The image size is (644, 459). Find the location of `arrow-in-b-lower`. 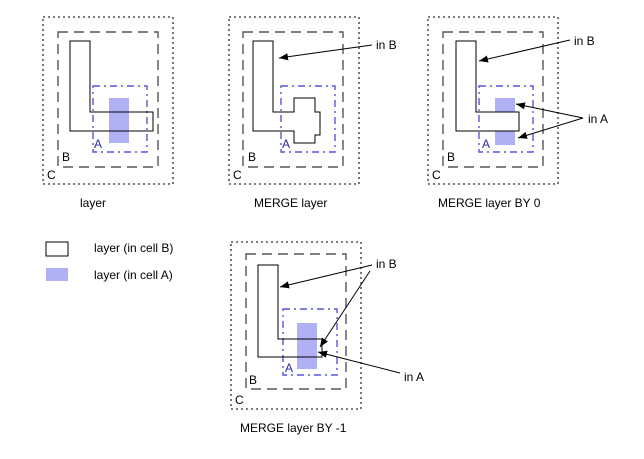

arrow-in-b-lower is located at coordinates (345, 309).